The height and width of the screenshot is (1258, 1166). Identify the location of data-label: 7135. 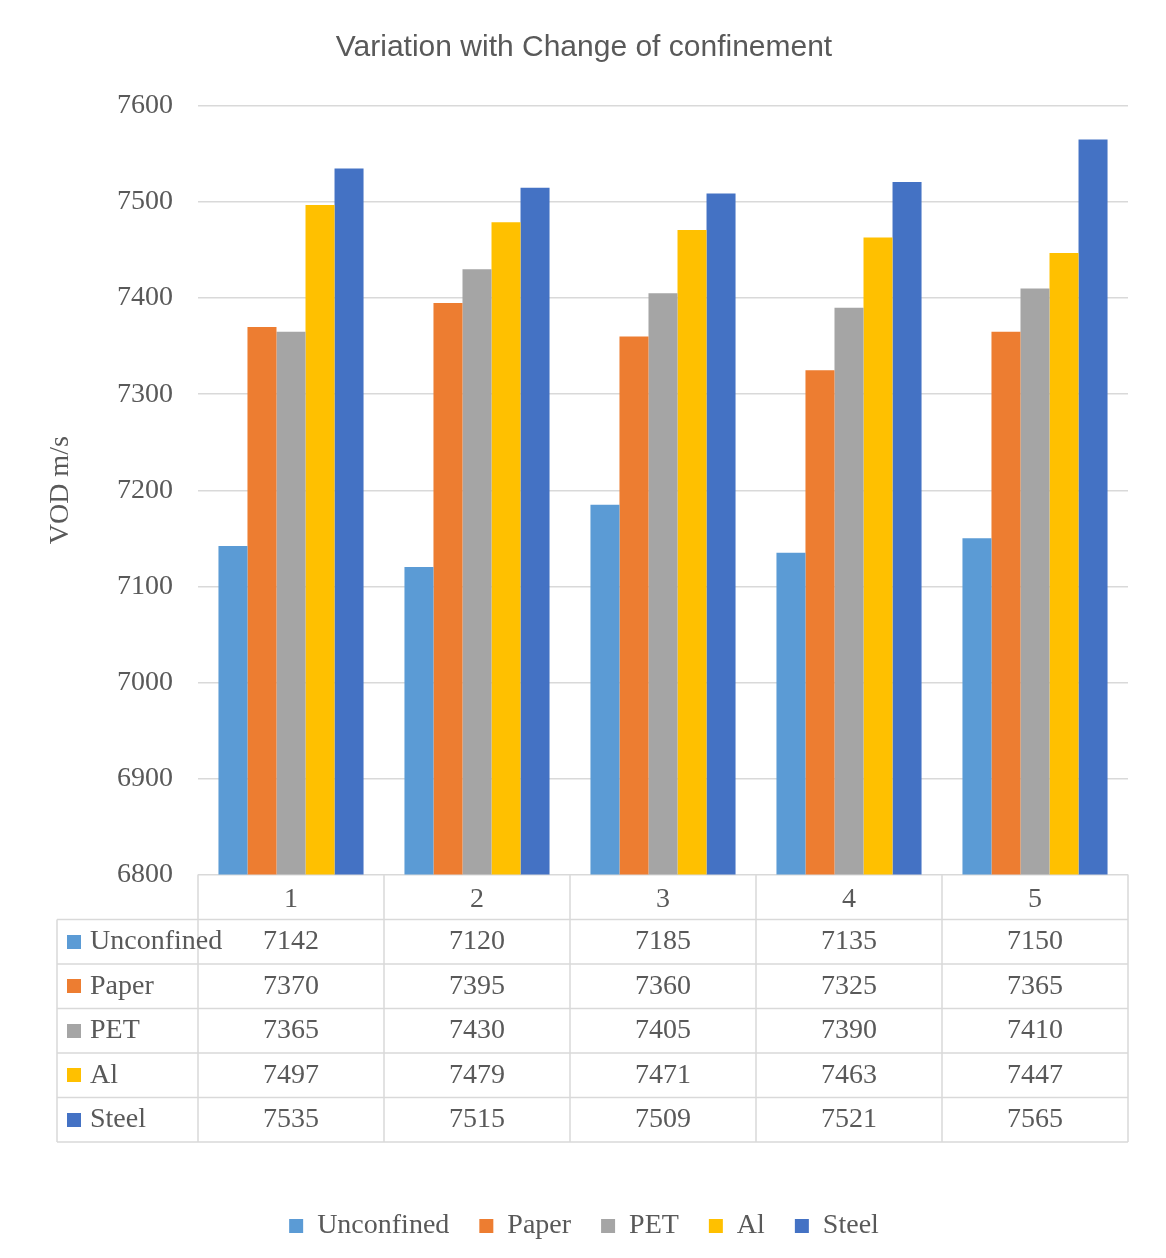
(849, 940).